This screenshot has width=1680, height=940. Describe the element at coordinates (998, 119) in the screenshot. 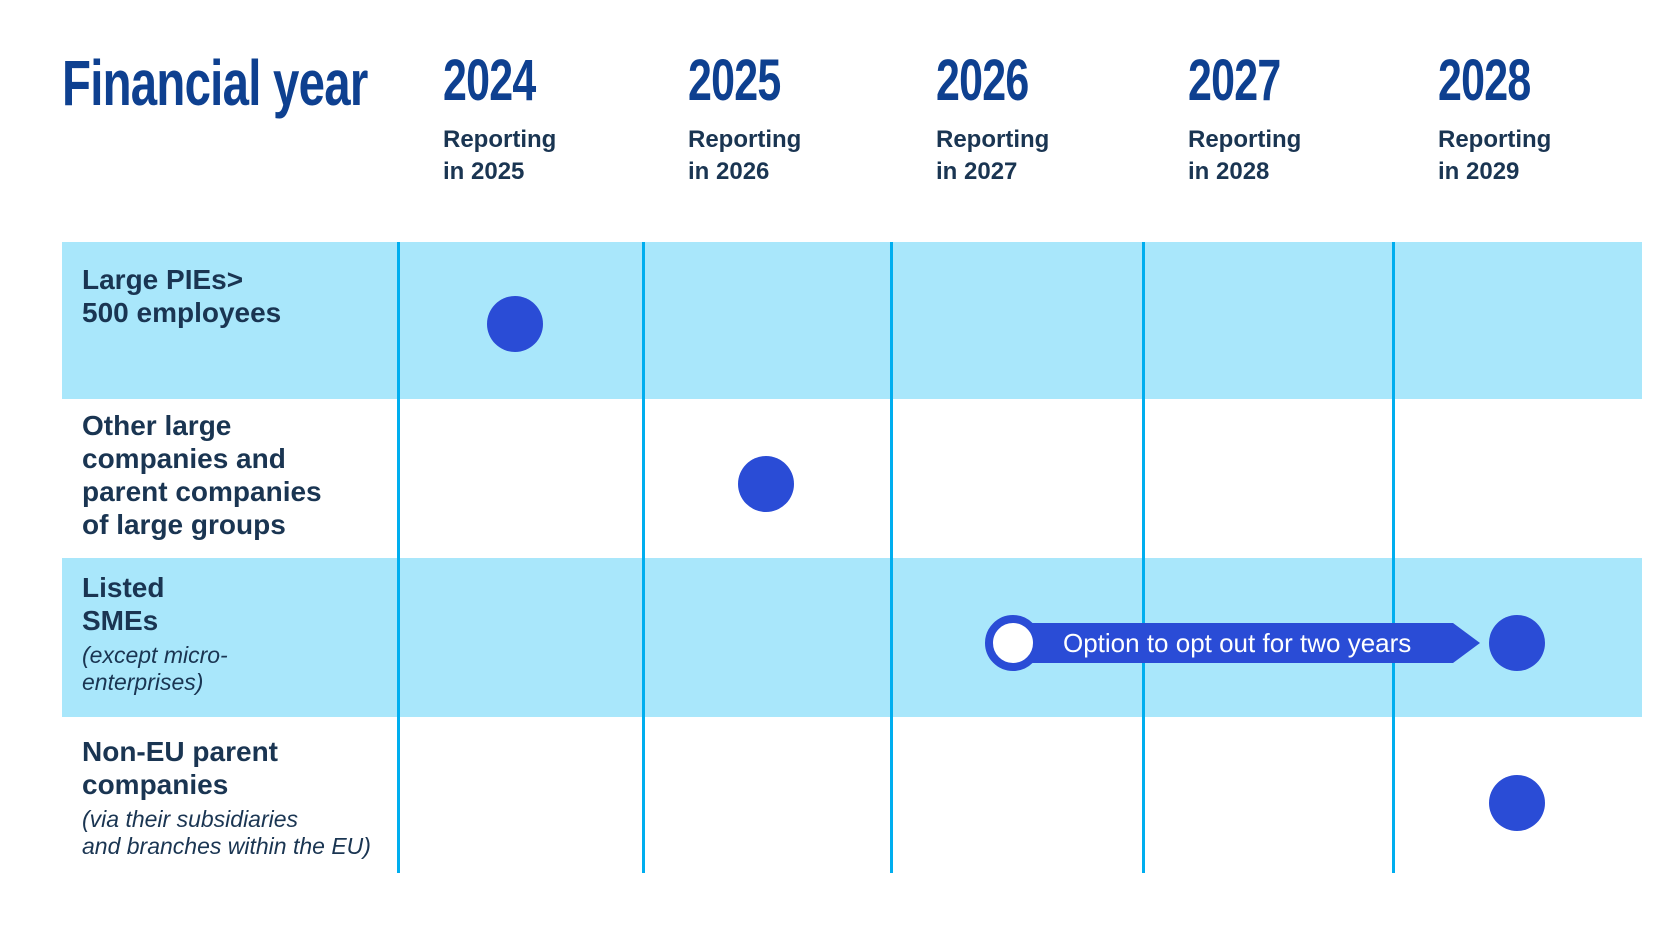

I see `column-header-2026: 2026 Reporting in 2027` at that location.